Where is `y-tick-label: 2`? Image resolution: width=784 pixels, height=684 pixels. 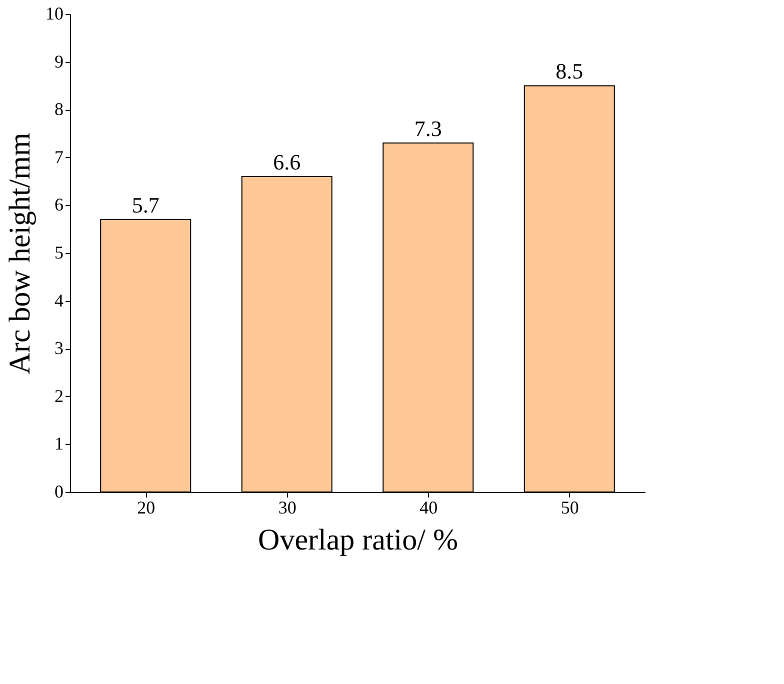 y-tick-label: 2 is located at coordinates (59, 396).